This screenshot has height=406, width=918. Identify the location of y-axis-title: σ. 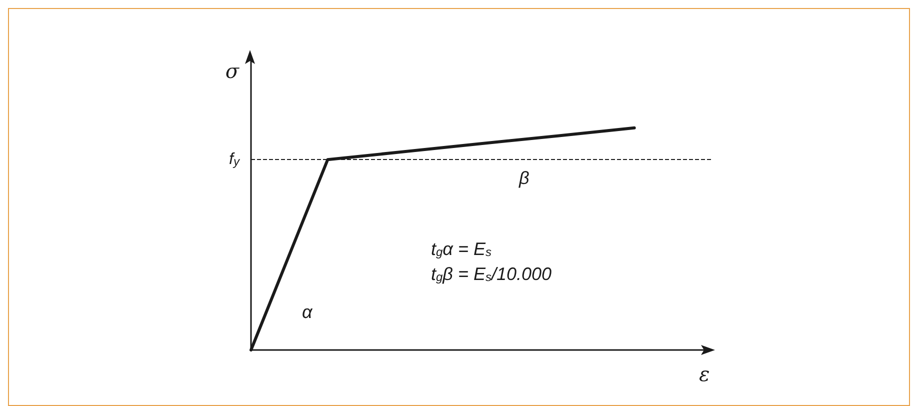
(232, 71).